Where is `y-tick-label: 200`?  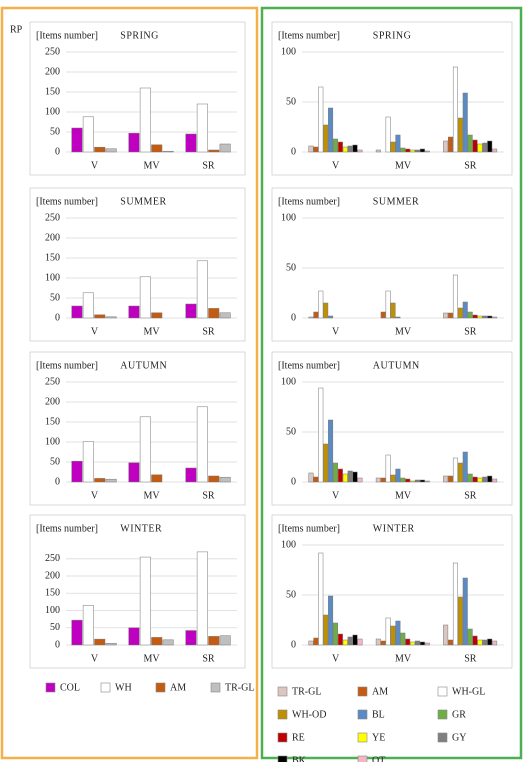 y-tick-label: 200 is located at coordinates (52, 71).